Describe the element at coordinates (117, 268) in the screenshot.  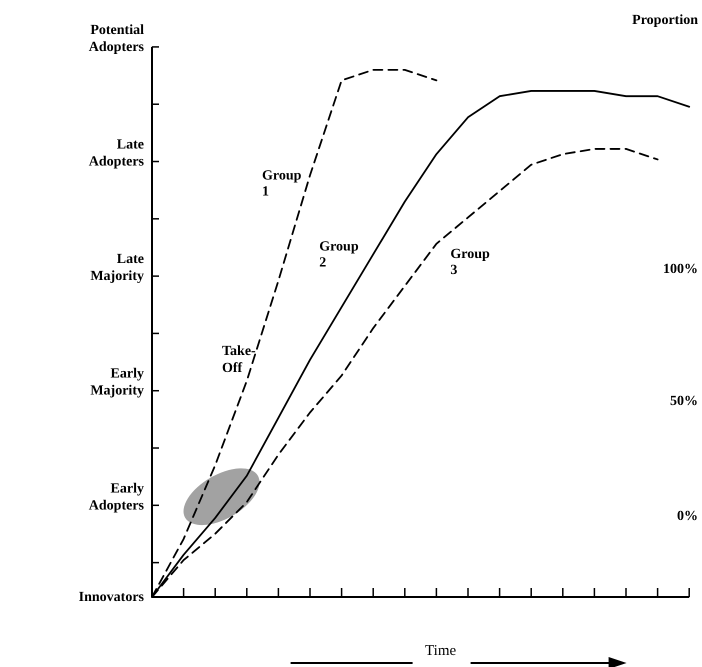
I see `text: Late Majority` at that location.